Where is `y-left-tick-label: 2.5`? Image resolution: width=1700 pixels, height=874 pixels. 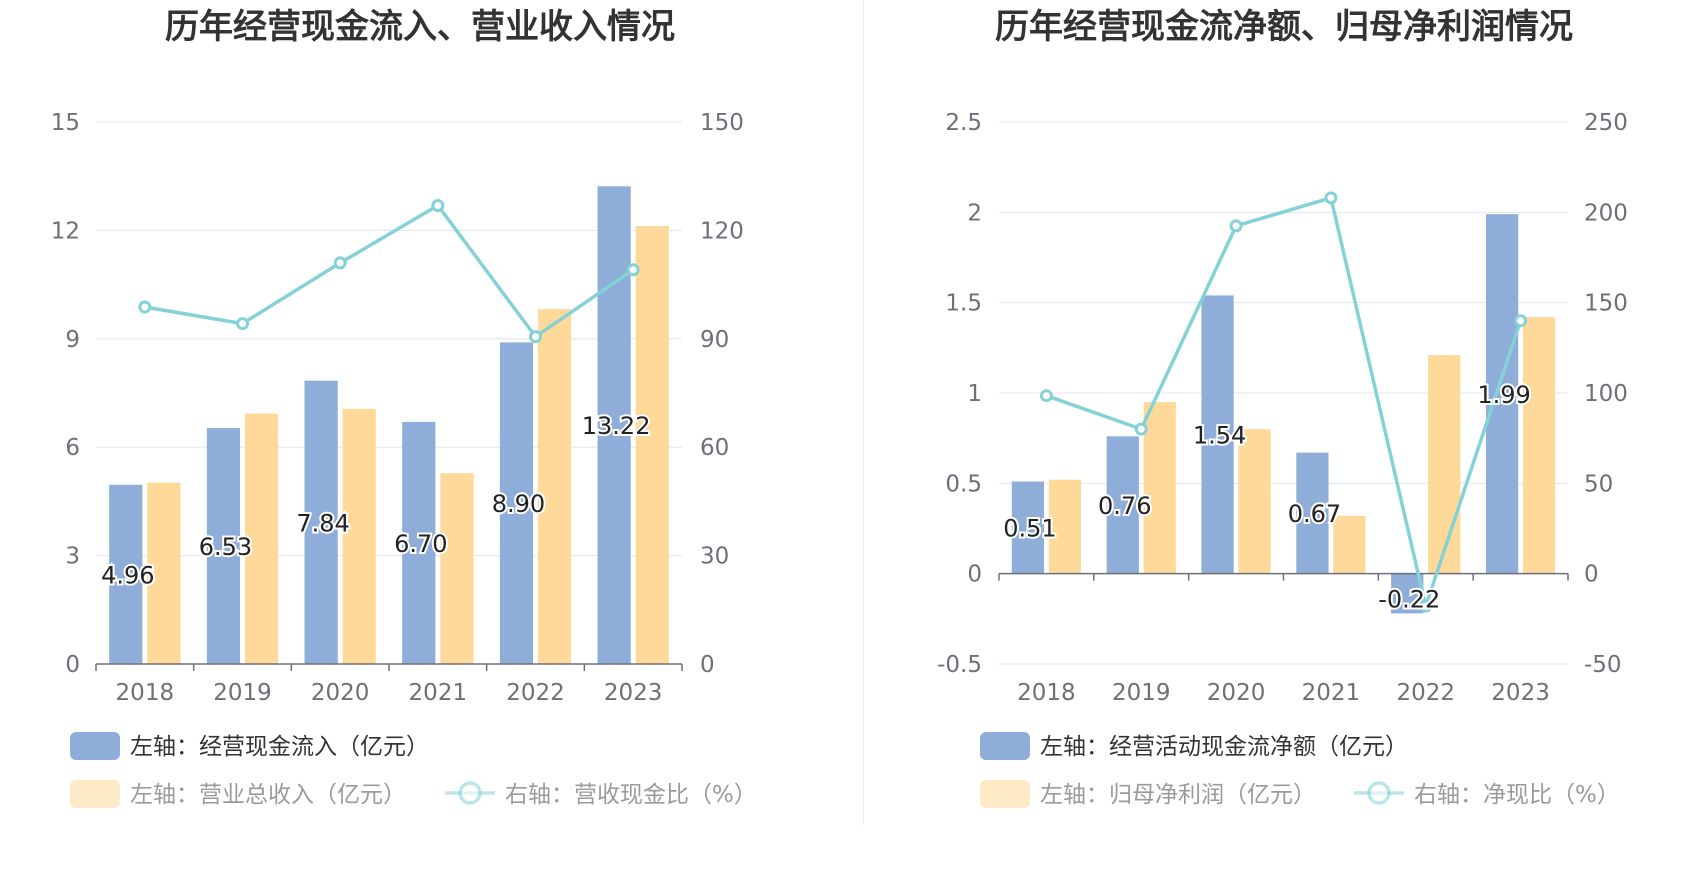 y-left-tick-label: 2.5 is located at coordinates (963, 123).